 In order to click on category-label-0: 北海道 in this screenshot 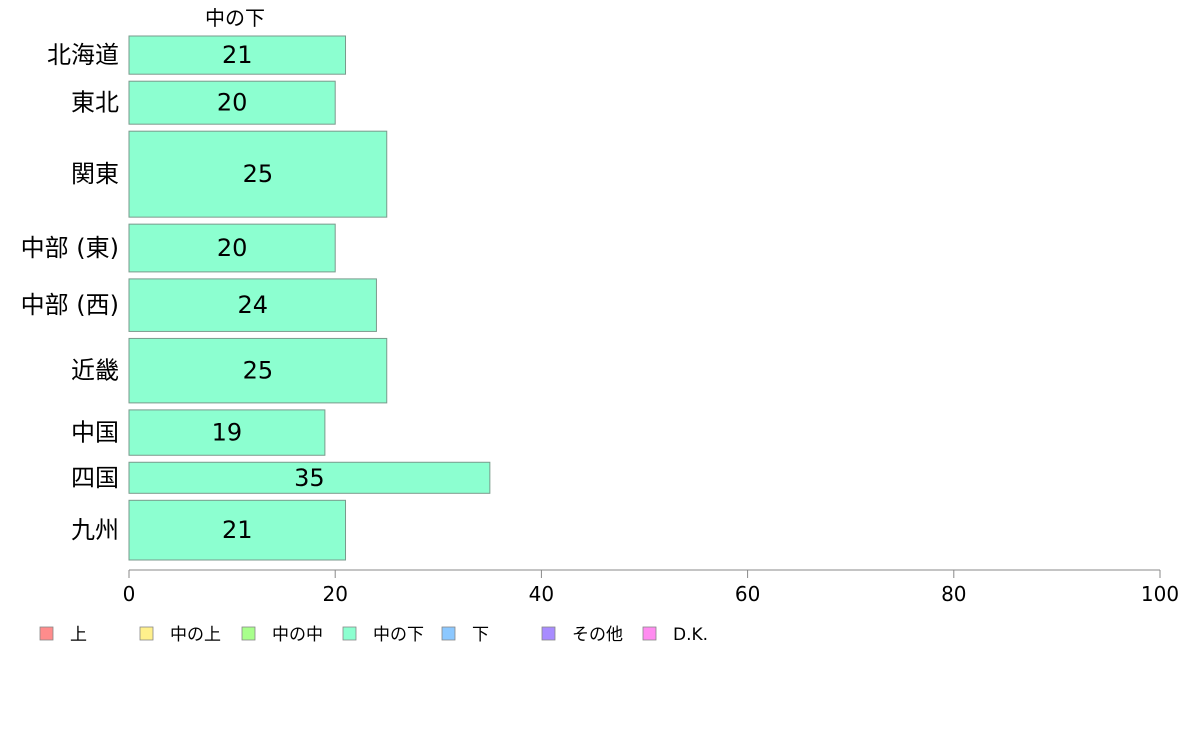, I will do `click(83, 55)`.